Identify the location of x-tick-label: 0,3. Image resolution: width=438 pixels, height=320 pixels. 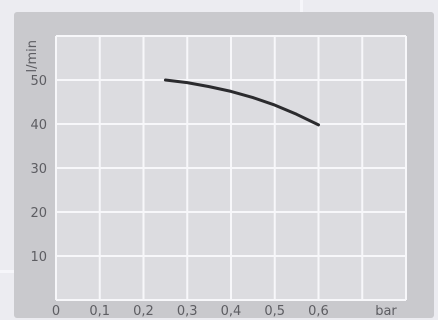
(187, 311).